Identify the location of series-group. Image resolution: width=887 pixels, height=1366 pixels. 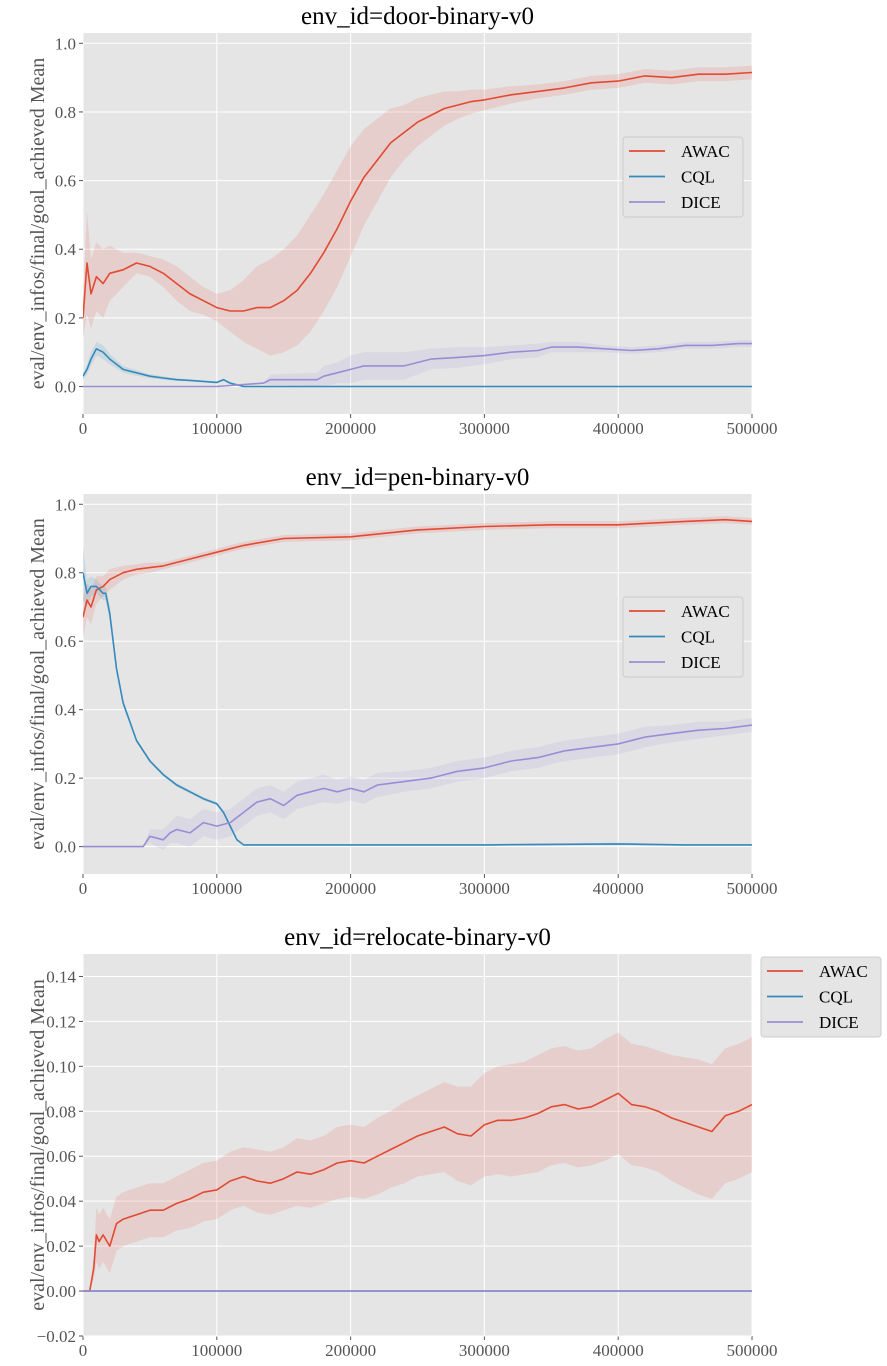
(417, 1162).